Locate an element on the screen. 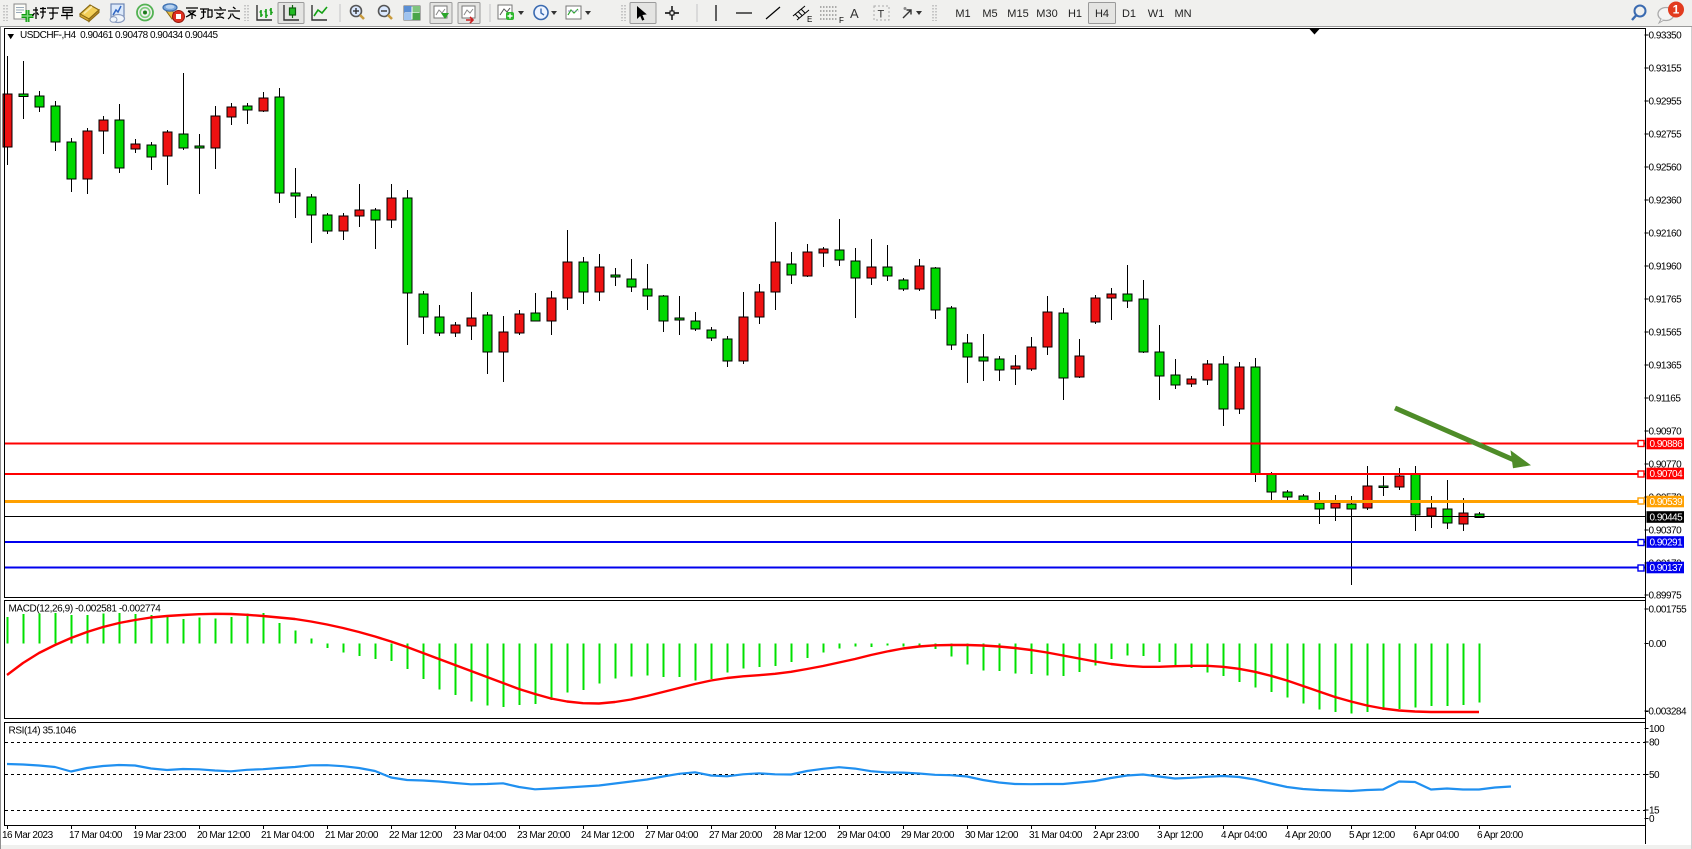  svg-text: 28 Mar 12:00 is located at coordinates (800, 835).